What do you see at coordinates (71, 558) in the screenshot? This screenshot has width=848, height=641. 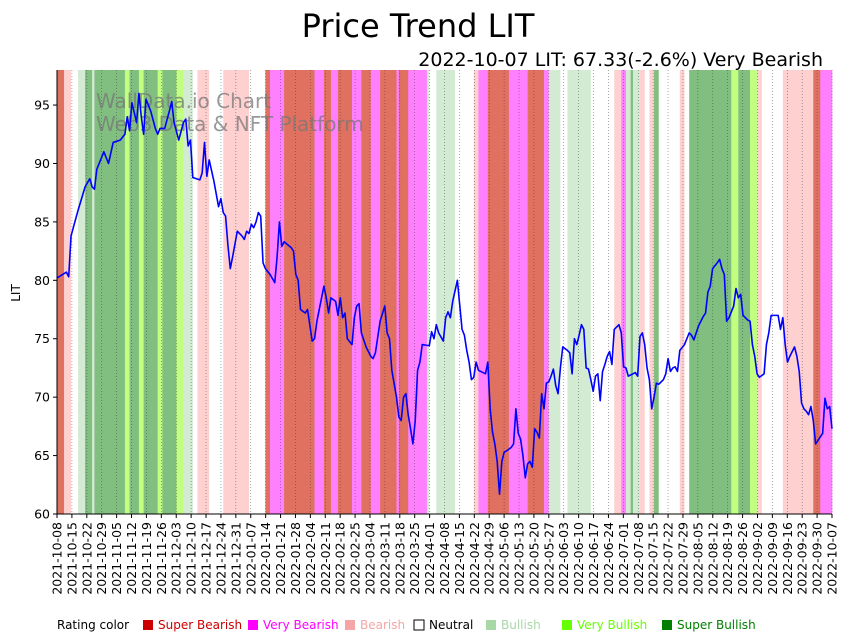 I see `x-tick-label: 2021-10-15` at bounding box center [71, 558].